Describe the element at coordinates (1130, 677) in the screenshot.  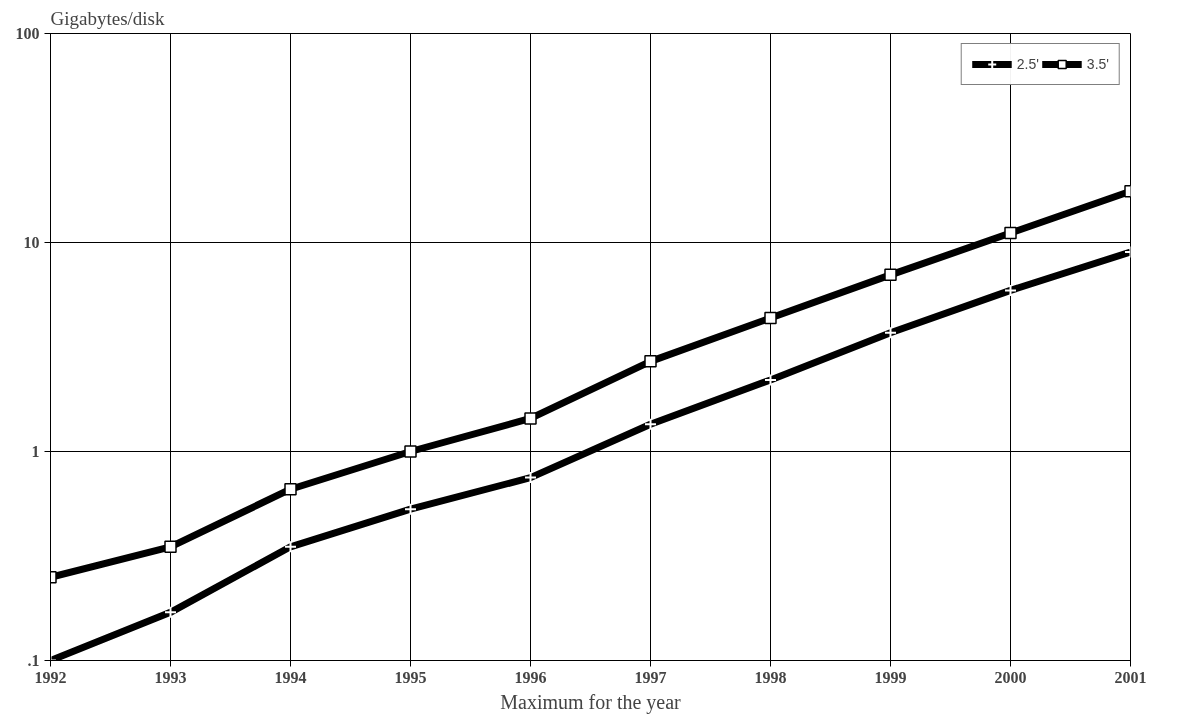
I see `x-tick-label: 2001` at that location.